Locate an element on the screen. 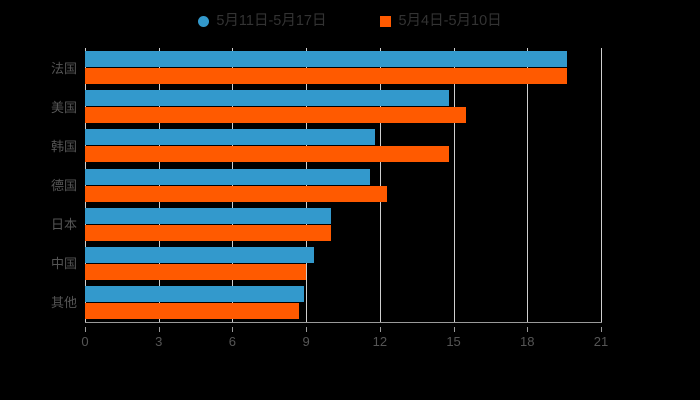 The image size is (700, 400). square-marker-icon is located at coordinates (386, 21).